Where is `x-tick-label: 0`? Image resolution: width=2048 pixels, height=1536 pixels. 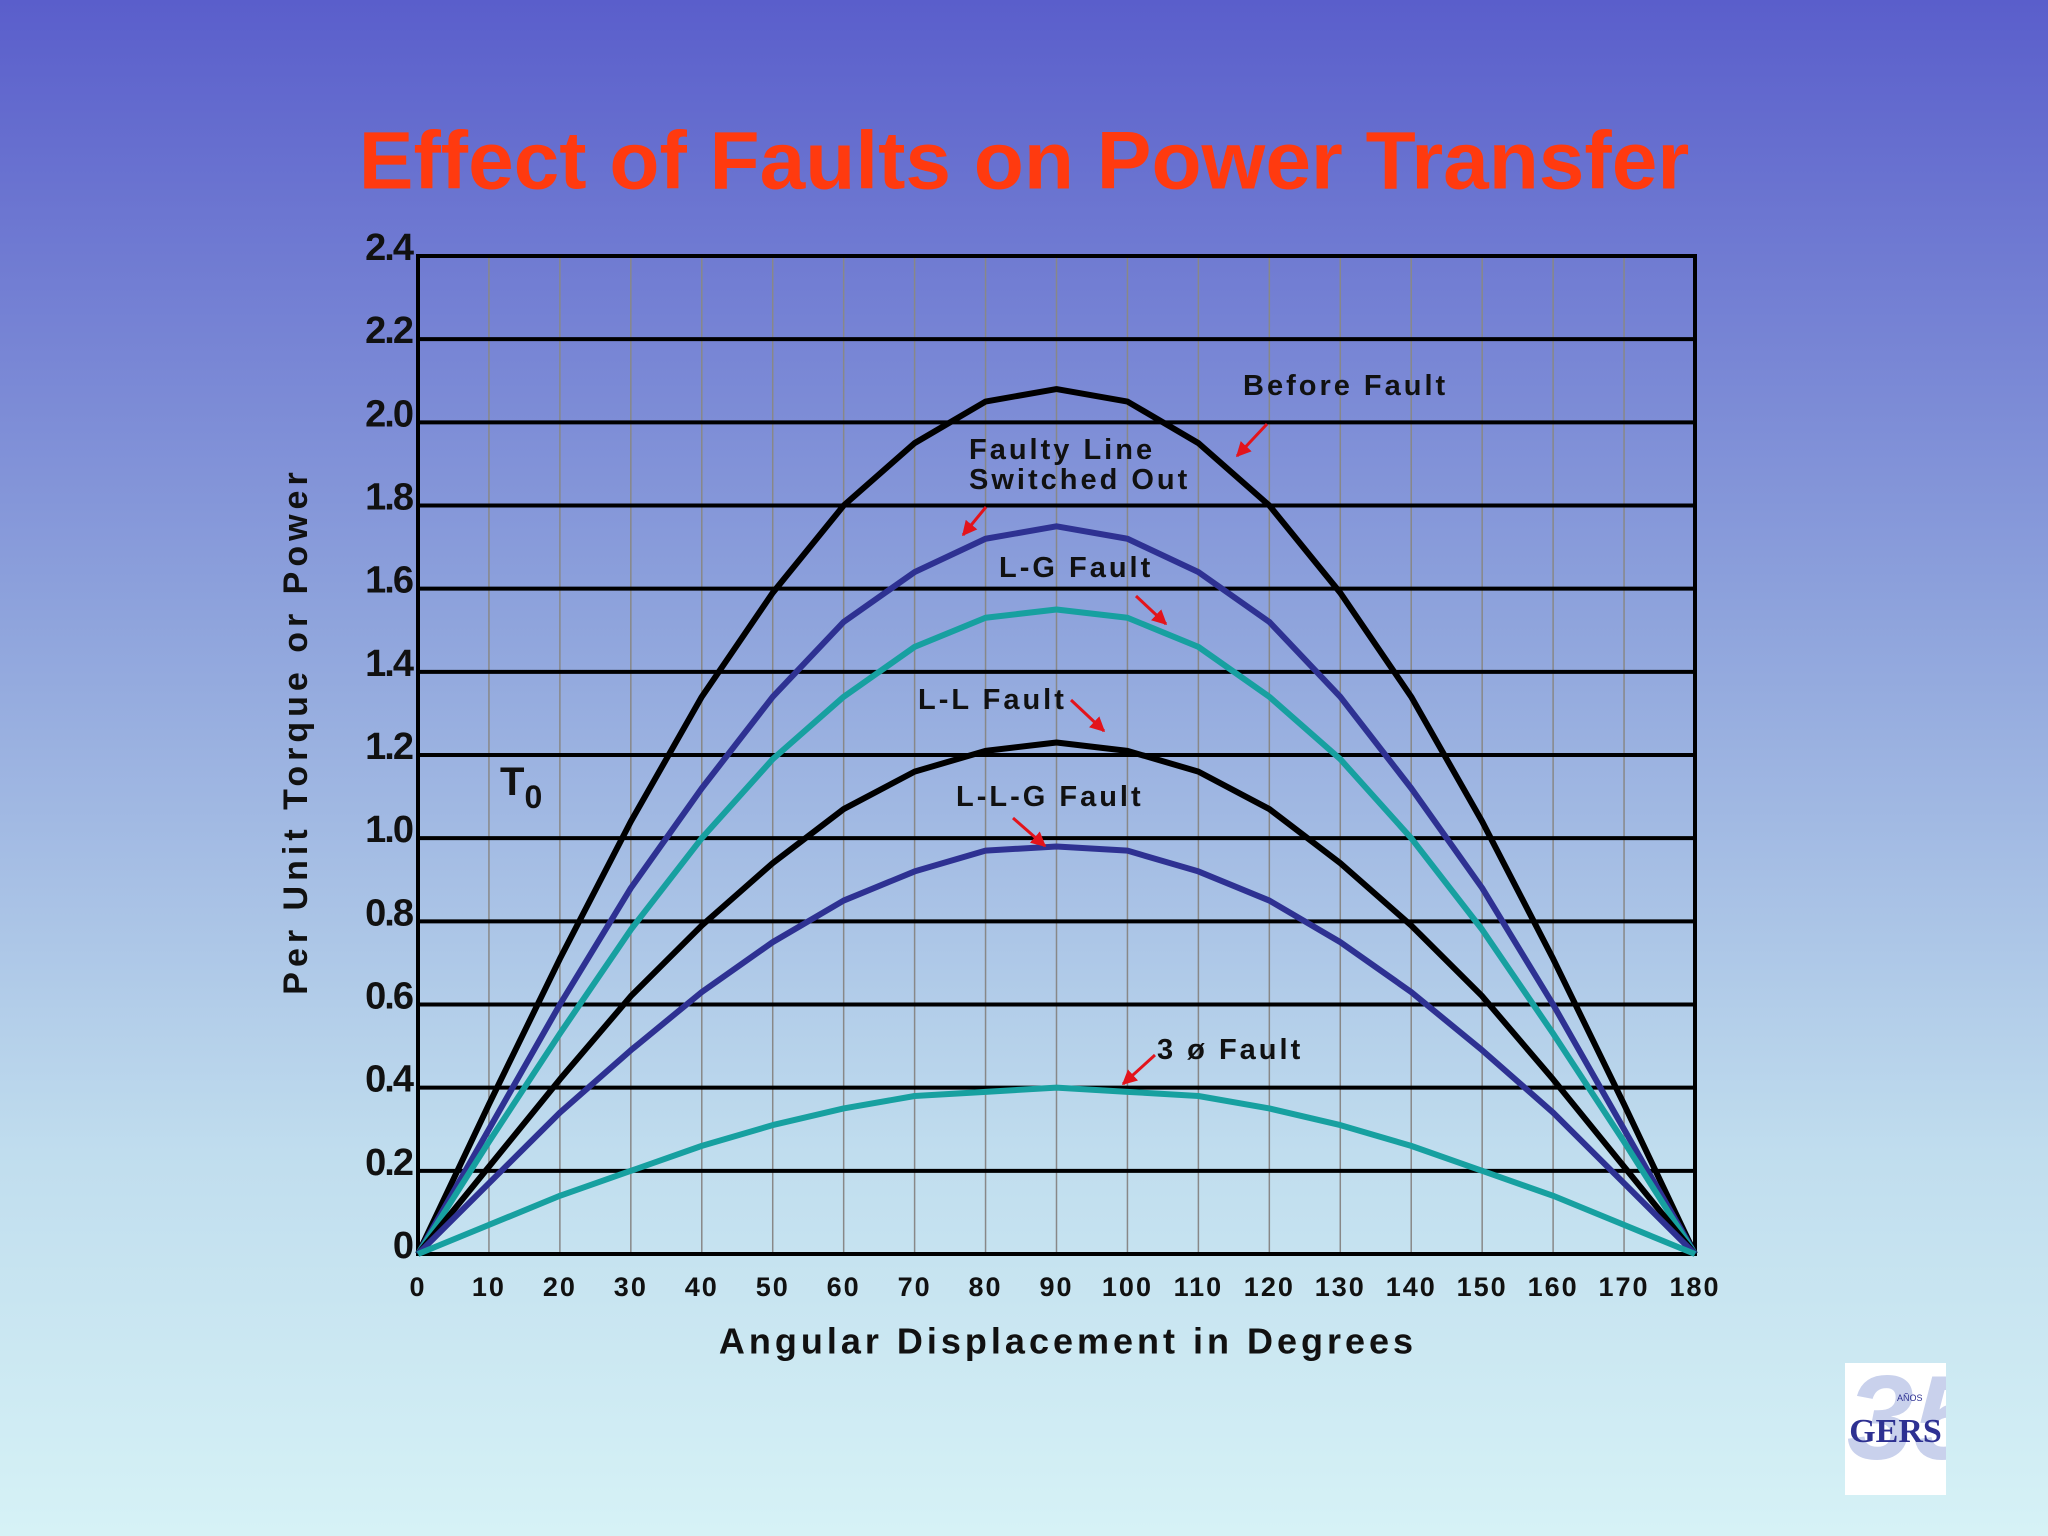 x-tick-label: 0 is located at coordinates (417, 1287).